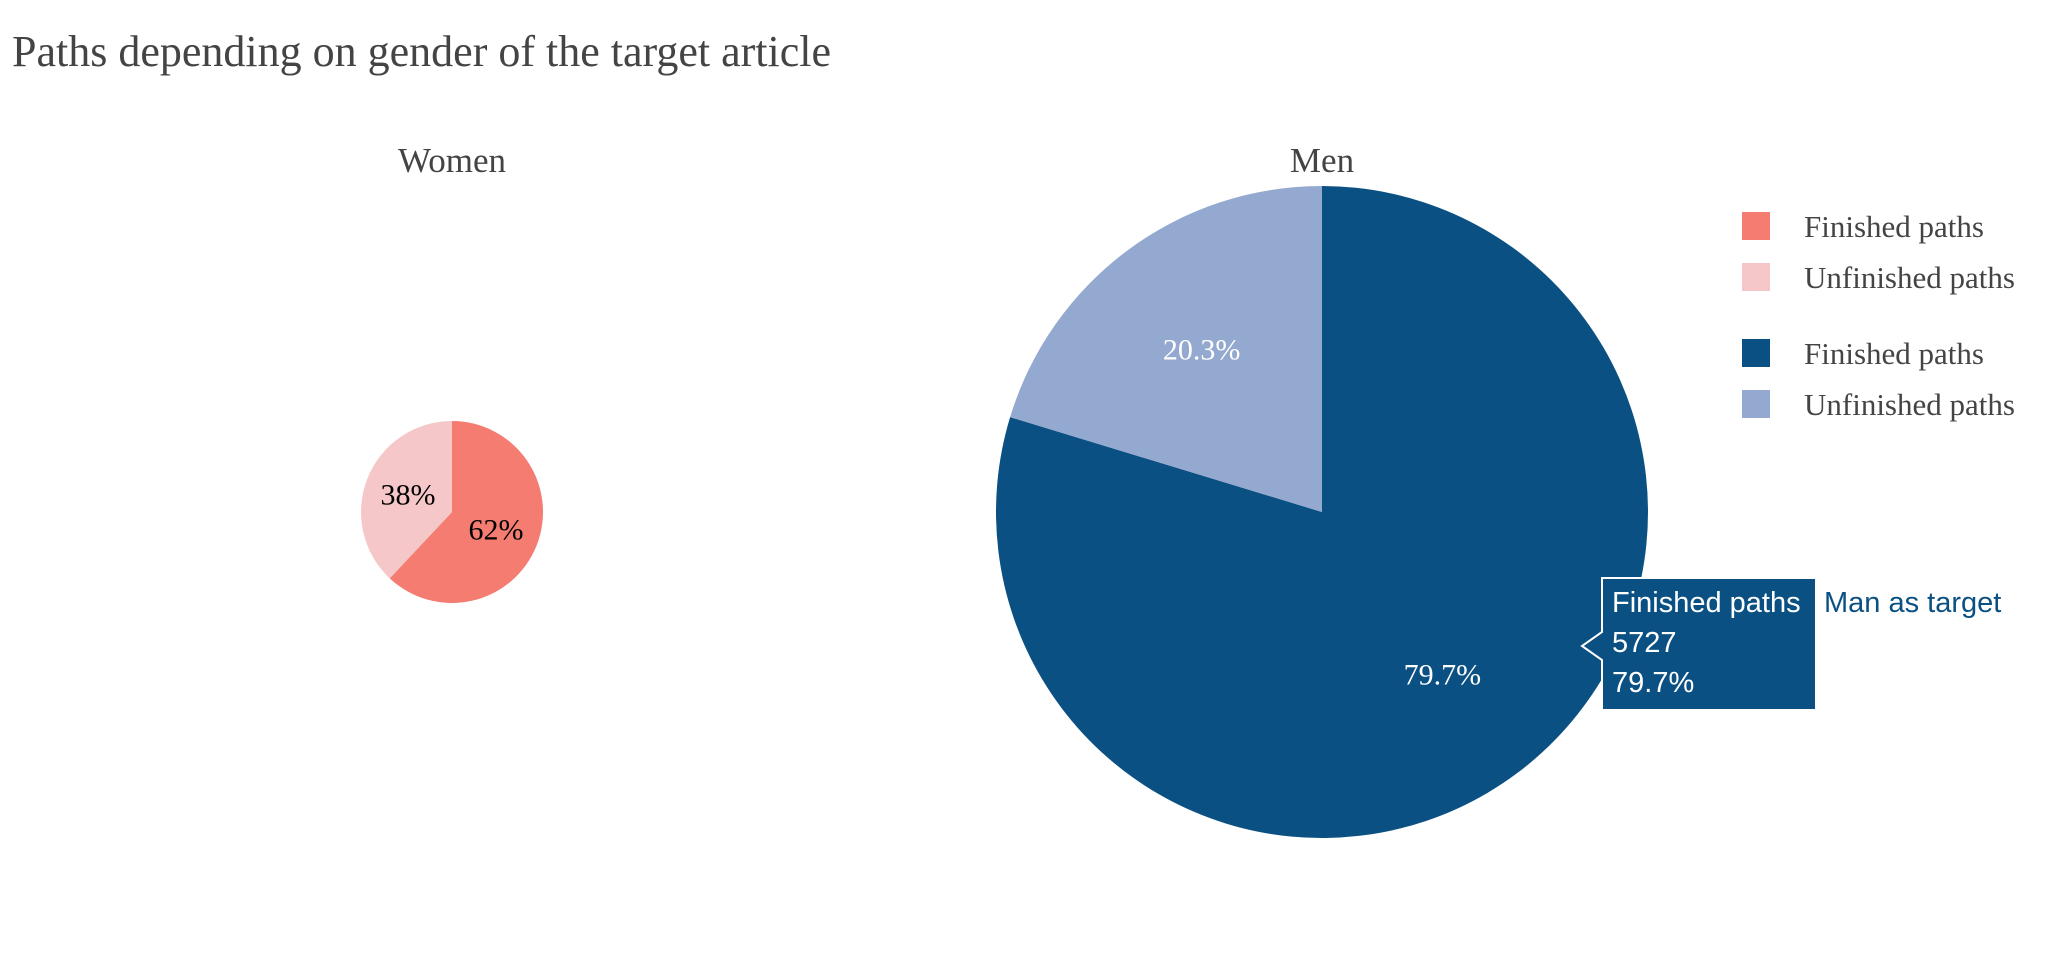  I want to click on legend-label-men-unfinished: Unfinished paths, so click(1909, 404).